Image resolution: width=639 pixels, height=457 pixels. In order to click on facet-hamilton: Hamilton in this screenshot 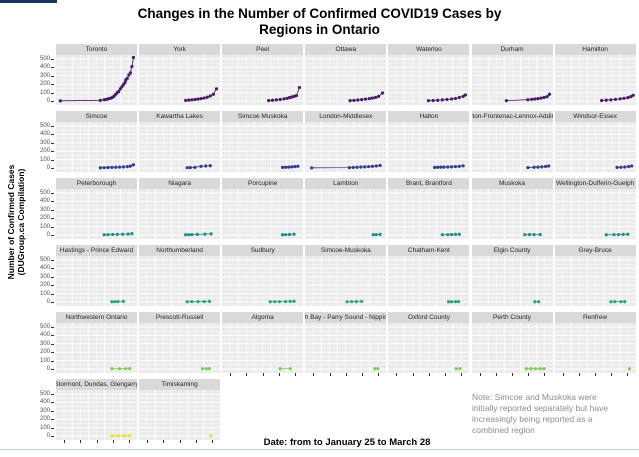, I will do `click(595, 74)`.